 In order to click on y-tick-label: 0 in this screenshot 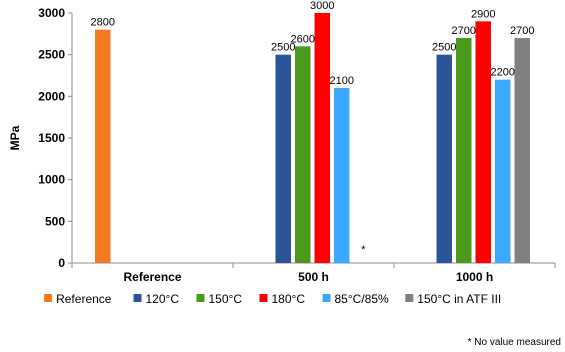, I will do `click(61, 263)`.